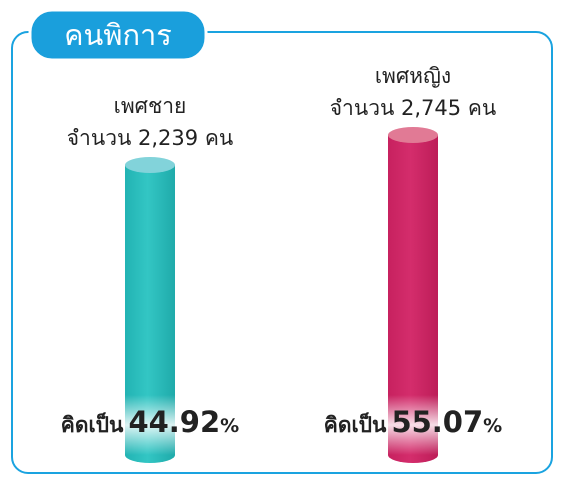 The image size is (563, 483). Describe the element at coordinates (413, 295) in the screenshot. I see `cylinder-female` at that location.